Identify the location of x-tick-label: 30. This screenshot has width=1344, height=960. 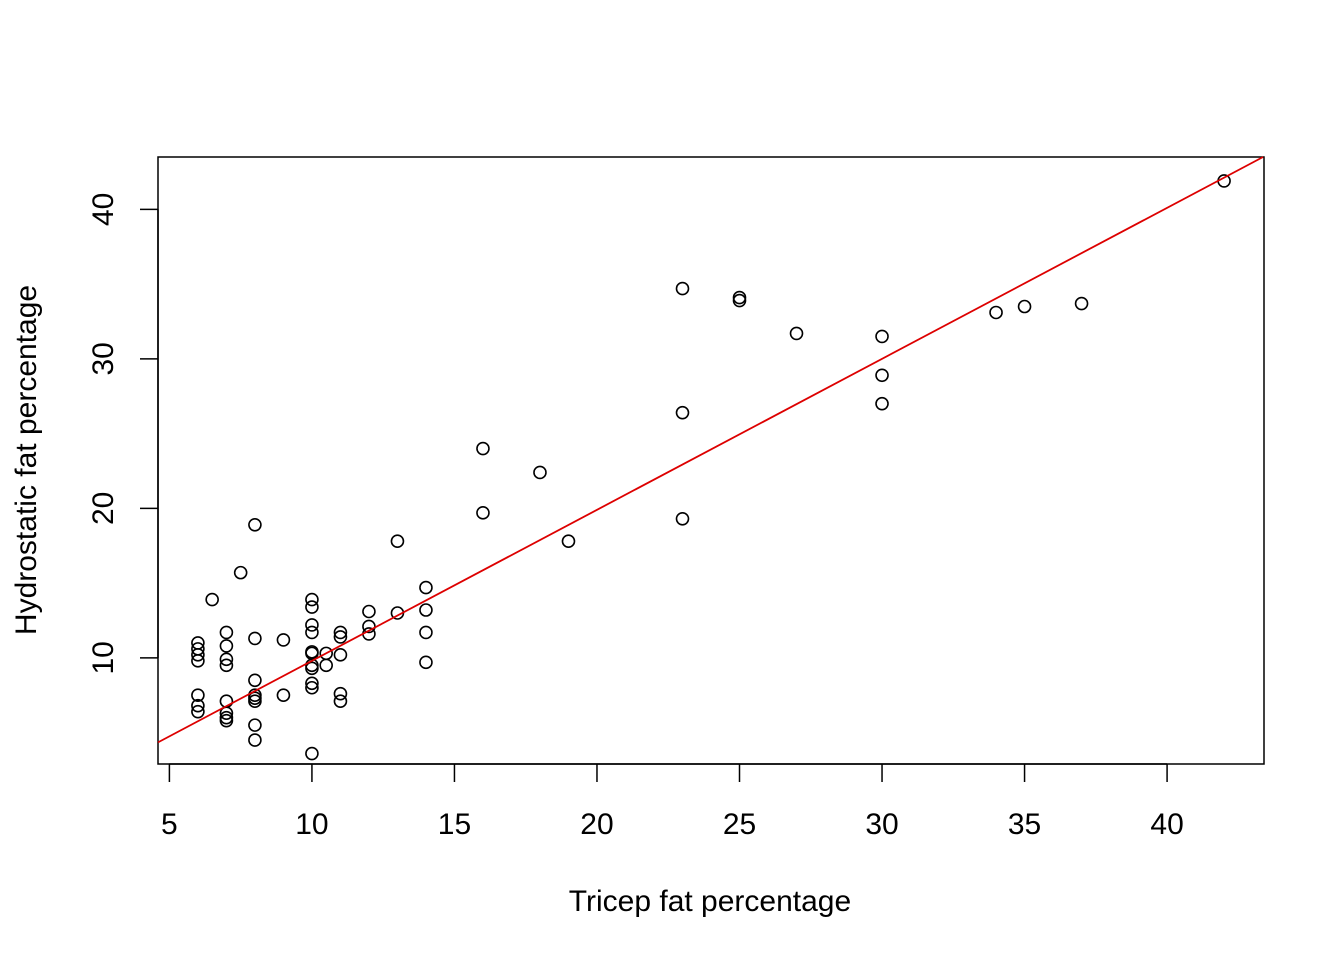
(881, 824).